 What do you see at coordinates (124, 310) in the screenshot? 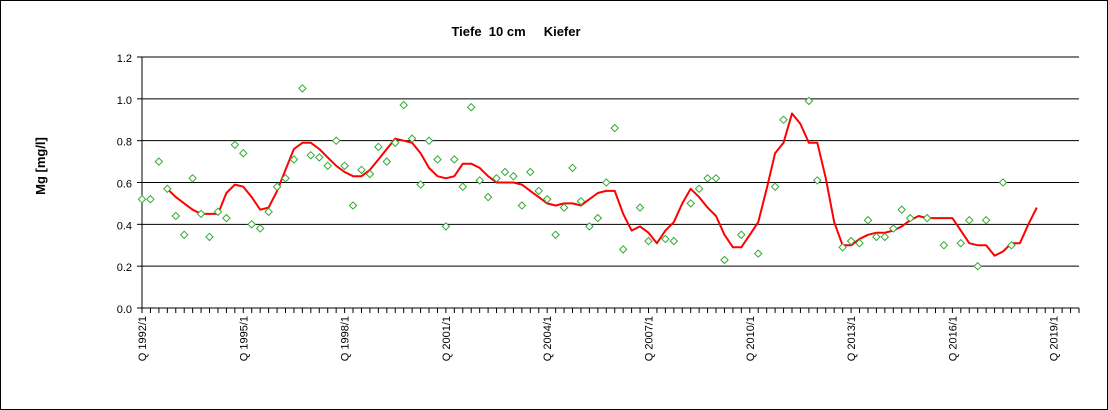
I see `y-tick-label: 0.0` at bounding box center [124, 310].